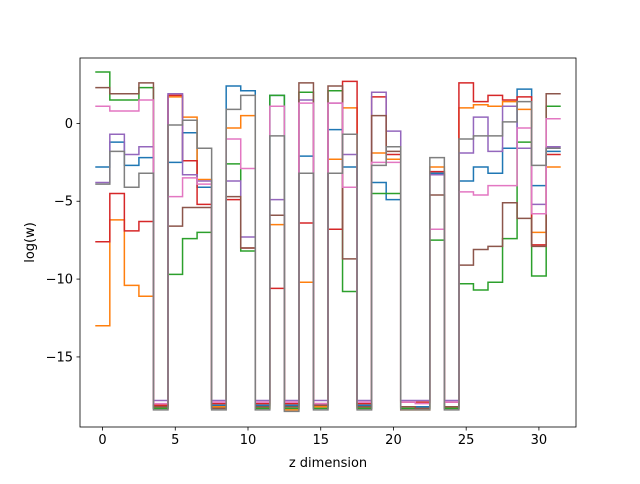  I want to click on x-tick-label: 5, so click(175, 440).